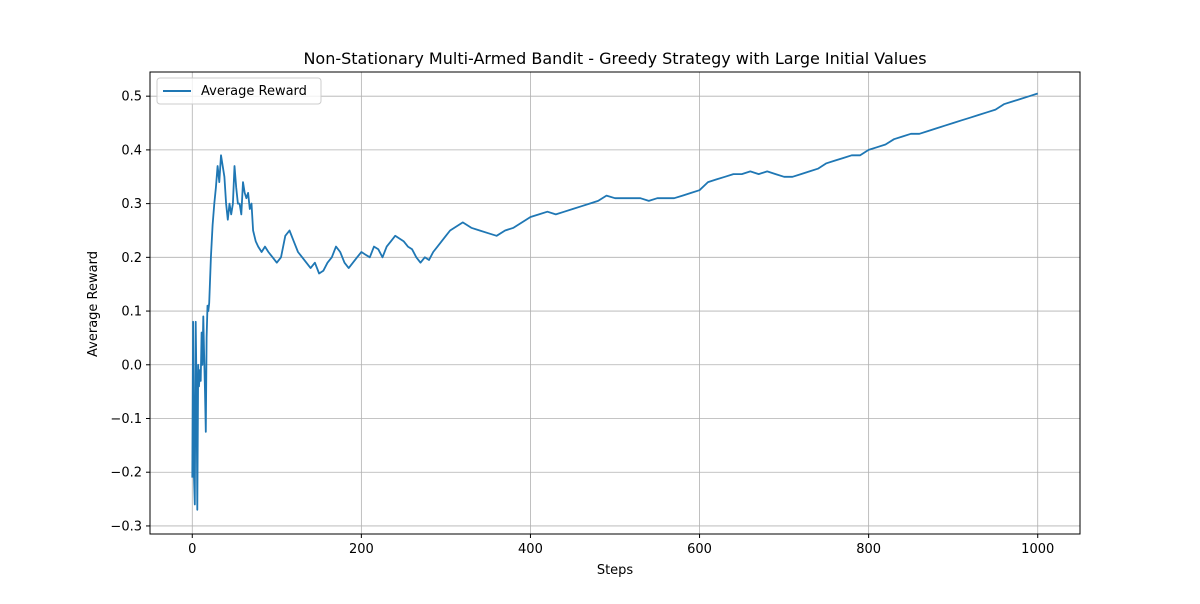 This screenshot has width=1200, height=604. What do you see at coordinates (126, 419) in the screenshot?
I see `y-tick-label: −0.1` at bounding box center [126, 419].